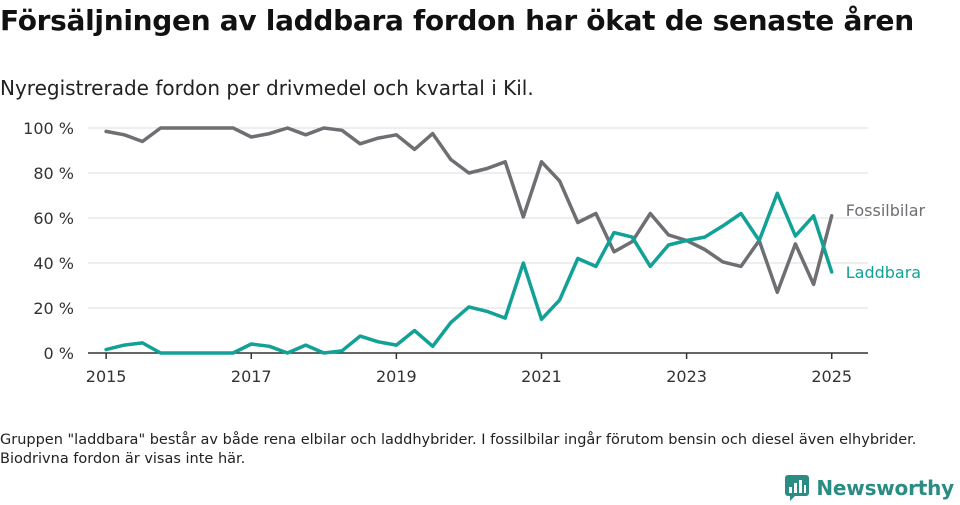 The width and height of the screenshot is (960, 505). I want to click on y-tick-label: 0 %, so click(59, 353).